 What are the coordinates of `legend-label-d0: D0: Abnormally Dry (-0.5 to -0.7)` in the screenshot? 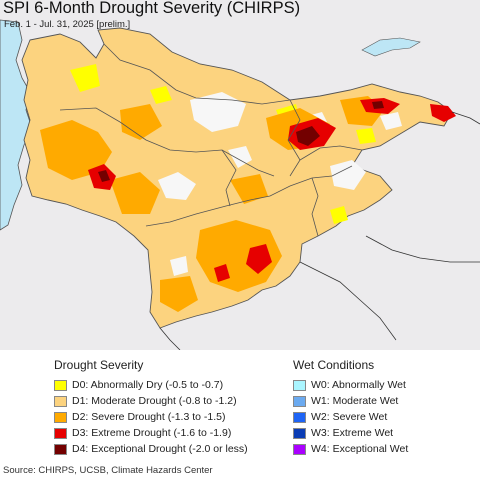 It's located at (148, 385).